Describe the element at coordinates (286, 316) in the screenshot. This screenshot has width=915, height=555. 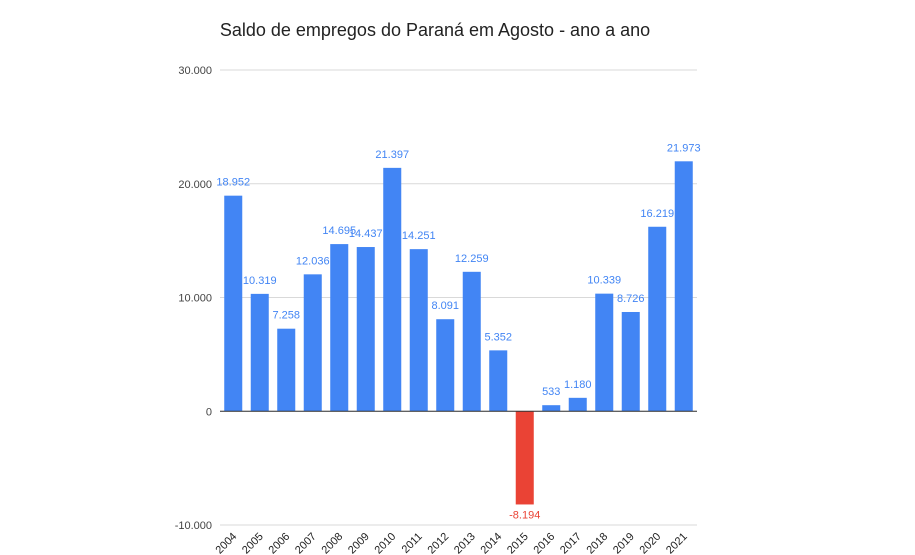
I see `data-label: 7.258` at that location.